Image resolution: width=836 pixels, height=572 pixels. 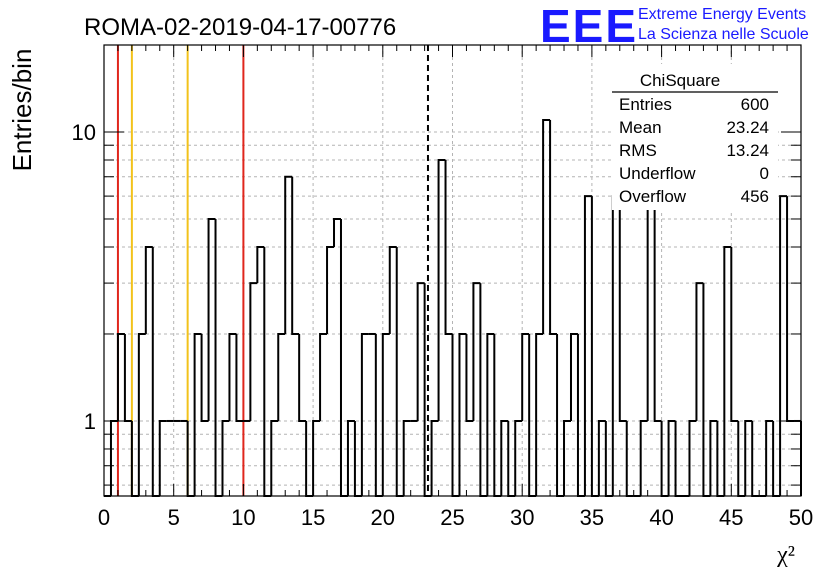 I want to click on stats-value: 23.24, so click(x=747, y=127).